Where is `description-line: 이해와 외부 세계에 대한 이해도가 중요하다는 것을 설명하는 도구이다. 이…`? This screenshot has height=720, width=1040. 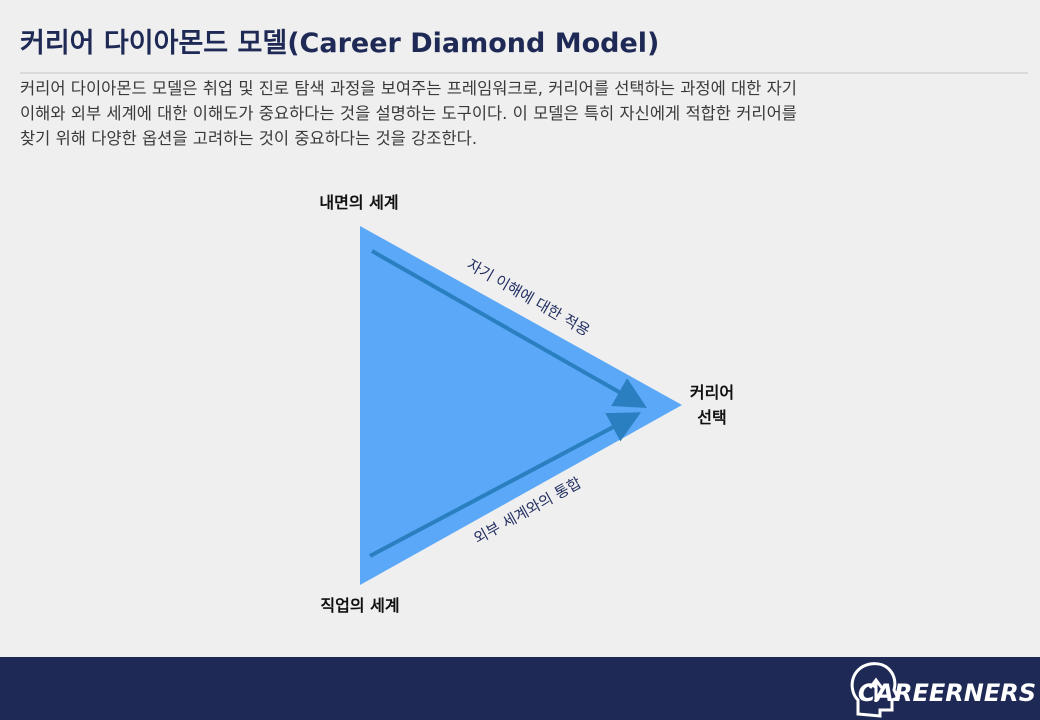 description-line: 이해와 외부 세계에 대한 이해도가 중요하다는 것을 설명하는 도구이다. 이… is located at coordinates (408, 113).